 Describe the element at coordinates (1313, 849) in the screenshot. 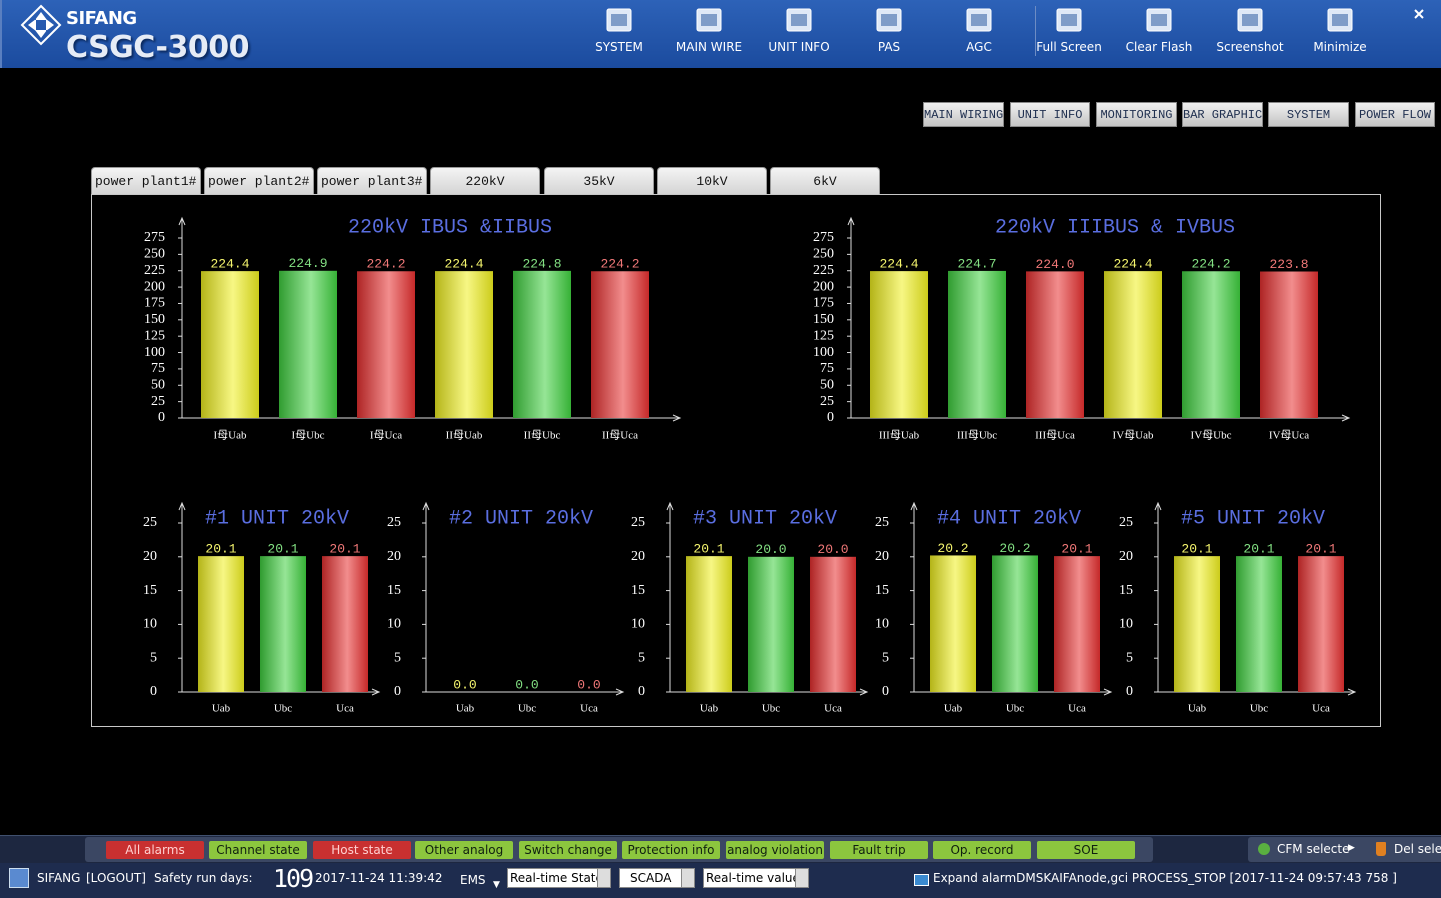

I see `side-button: CFM selecte` at that location.